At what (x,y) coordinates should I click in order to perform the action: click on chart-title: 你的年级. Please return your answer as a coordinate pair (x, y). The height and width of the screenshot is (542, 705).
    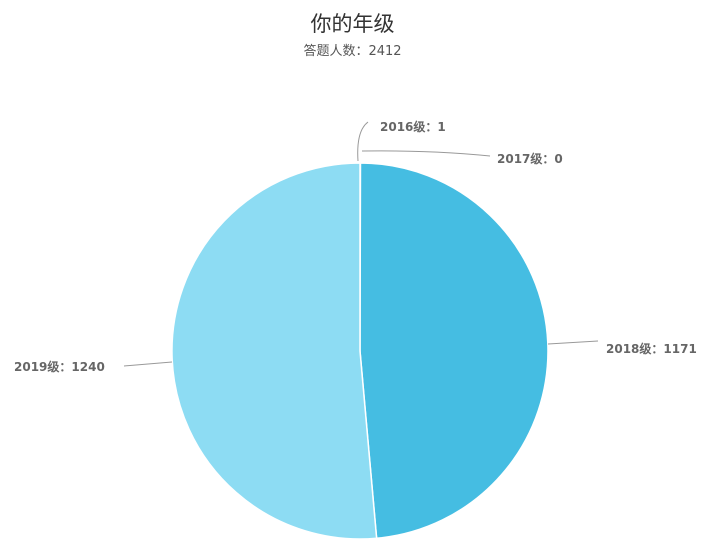
    Looking at the image, I should click on (352, 24).